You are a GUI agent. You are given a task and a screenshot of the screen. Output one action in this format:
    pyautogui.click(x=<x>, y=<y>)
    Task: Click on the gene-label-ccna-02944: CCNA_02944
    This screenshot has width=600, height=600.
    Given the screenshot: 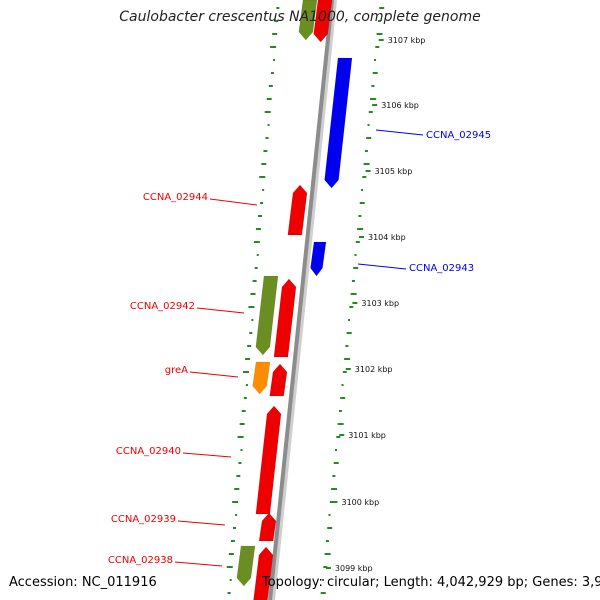 What is the action you would take?
    pyautogui.click(x=175, y=197)
    